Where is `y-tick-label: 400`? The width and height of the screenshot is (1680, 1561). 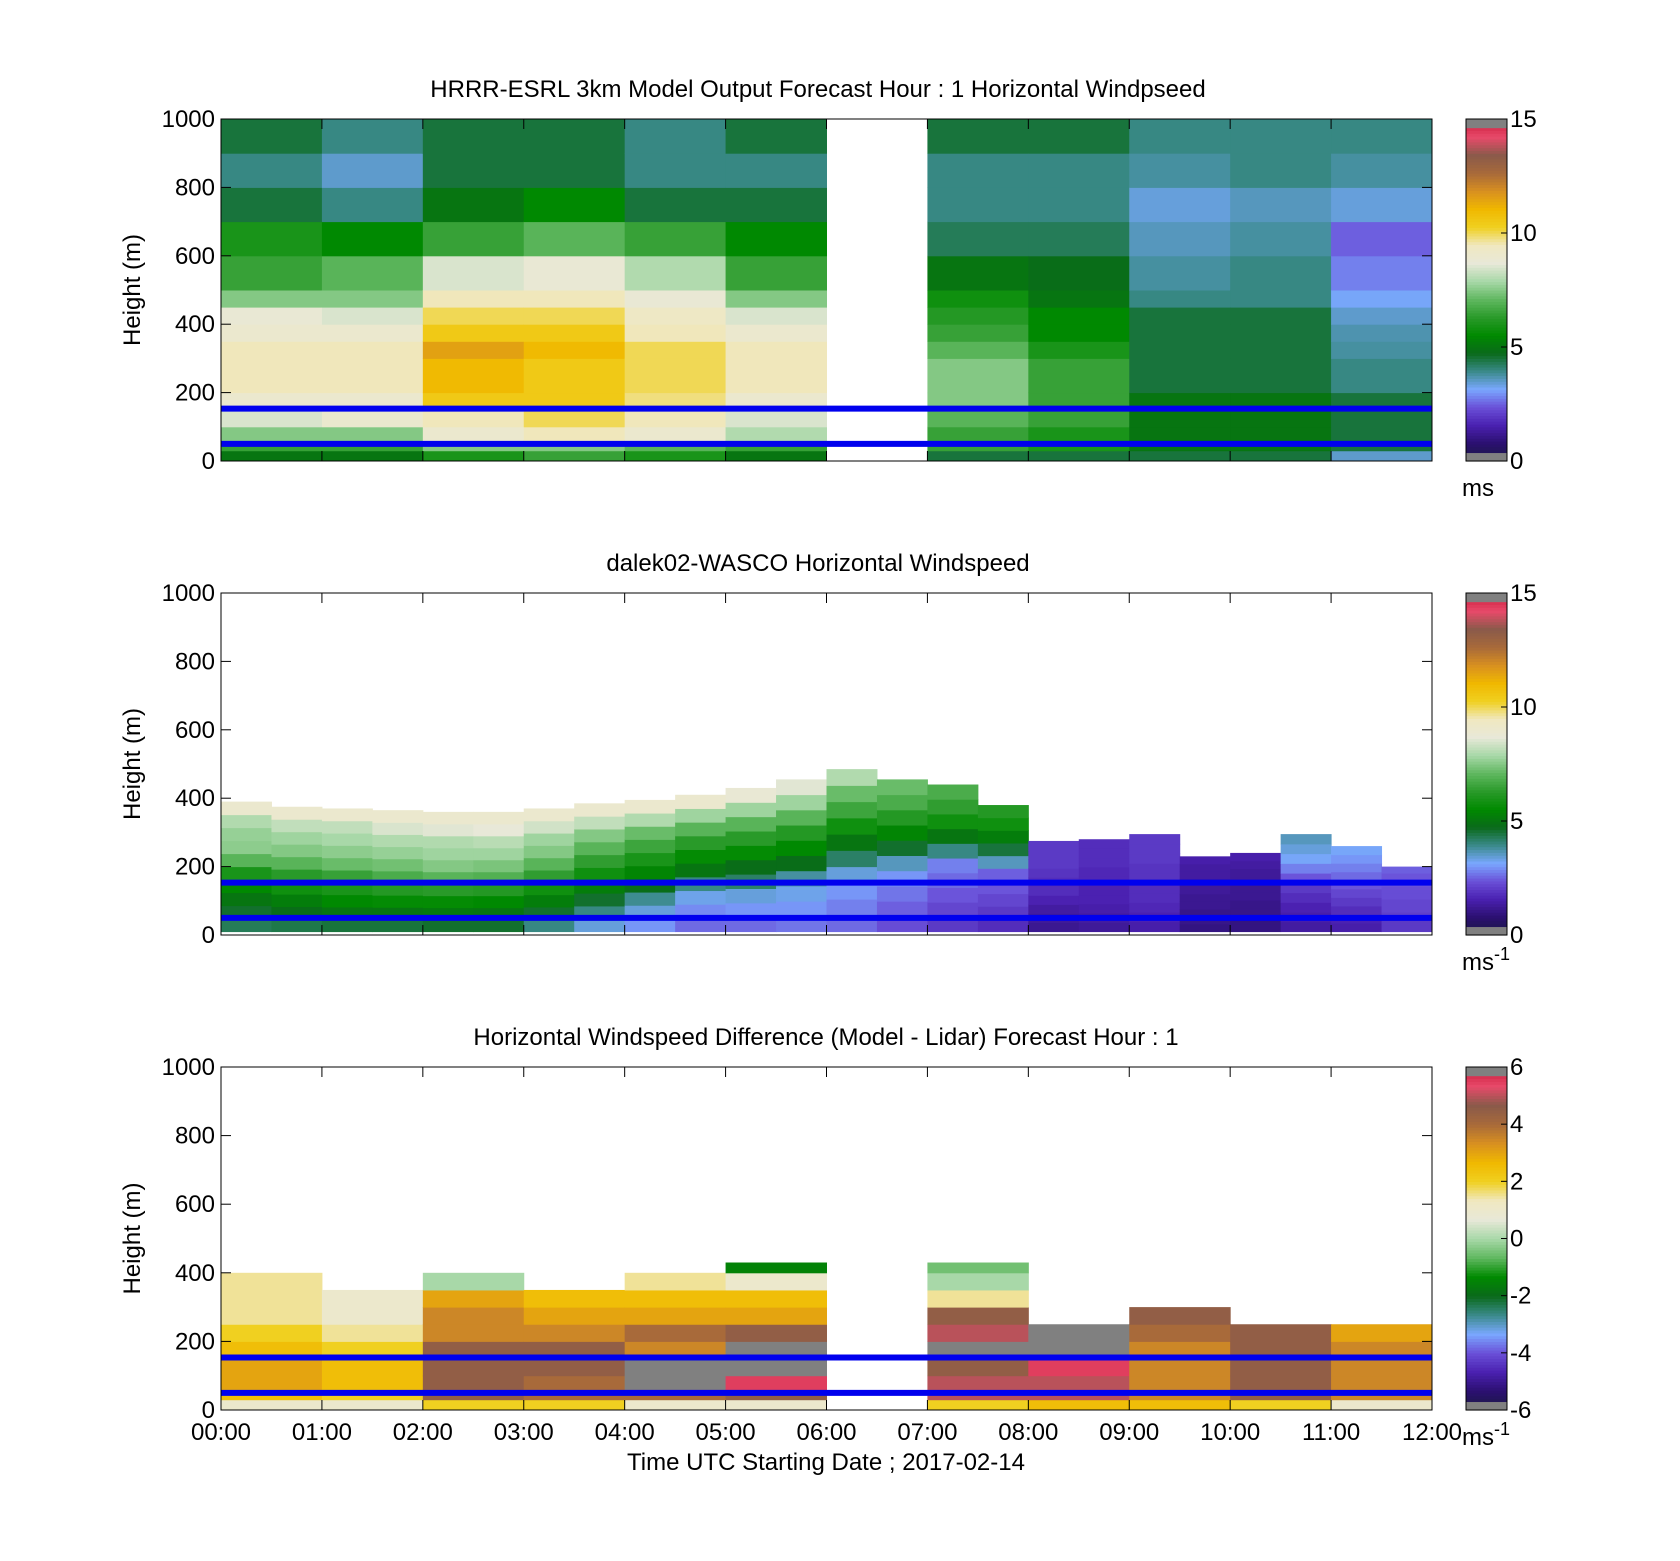
y-tick-label: 400 is located at coordinates (195, 324).